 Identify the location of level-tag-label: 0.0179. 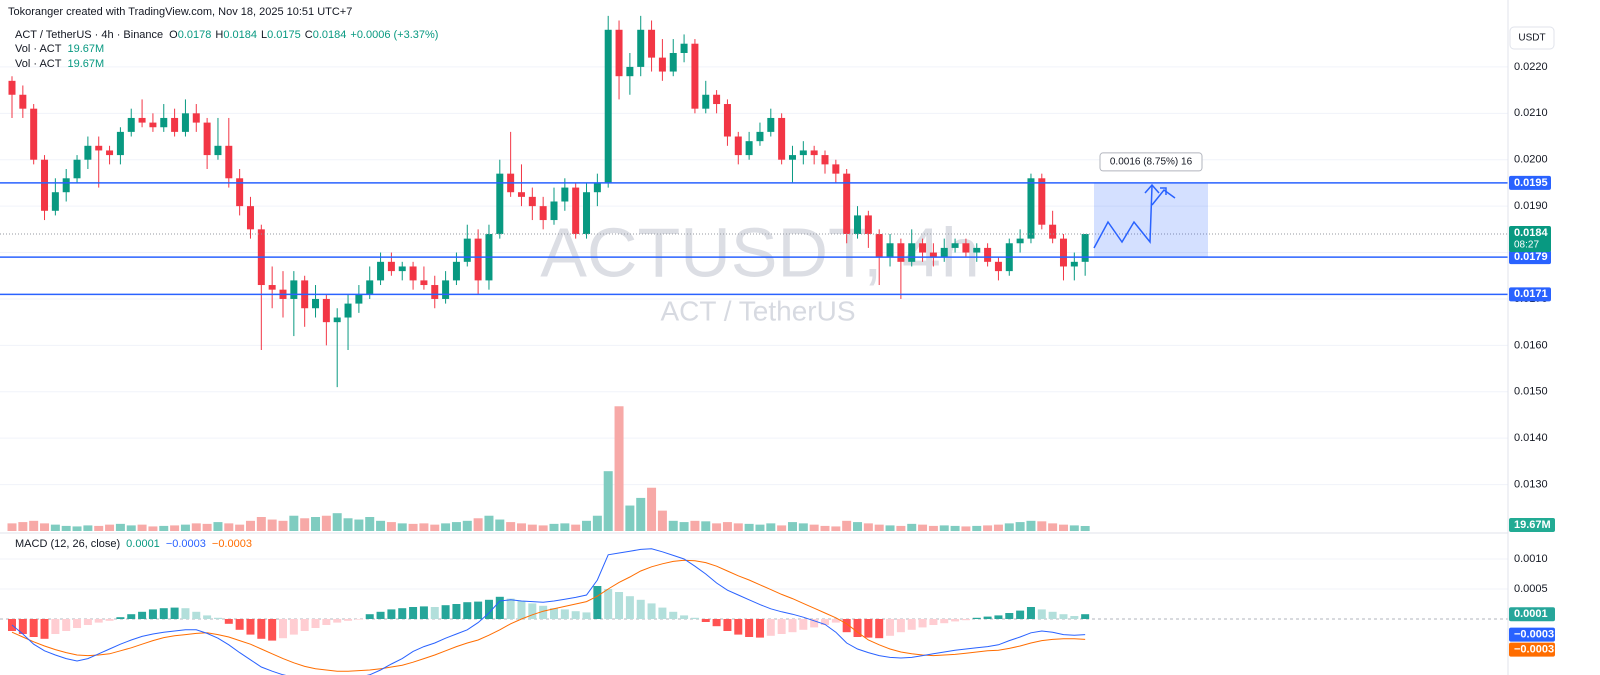
(1531, 257).